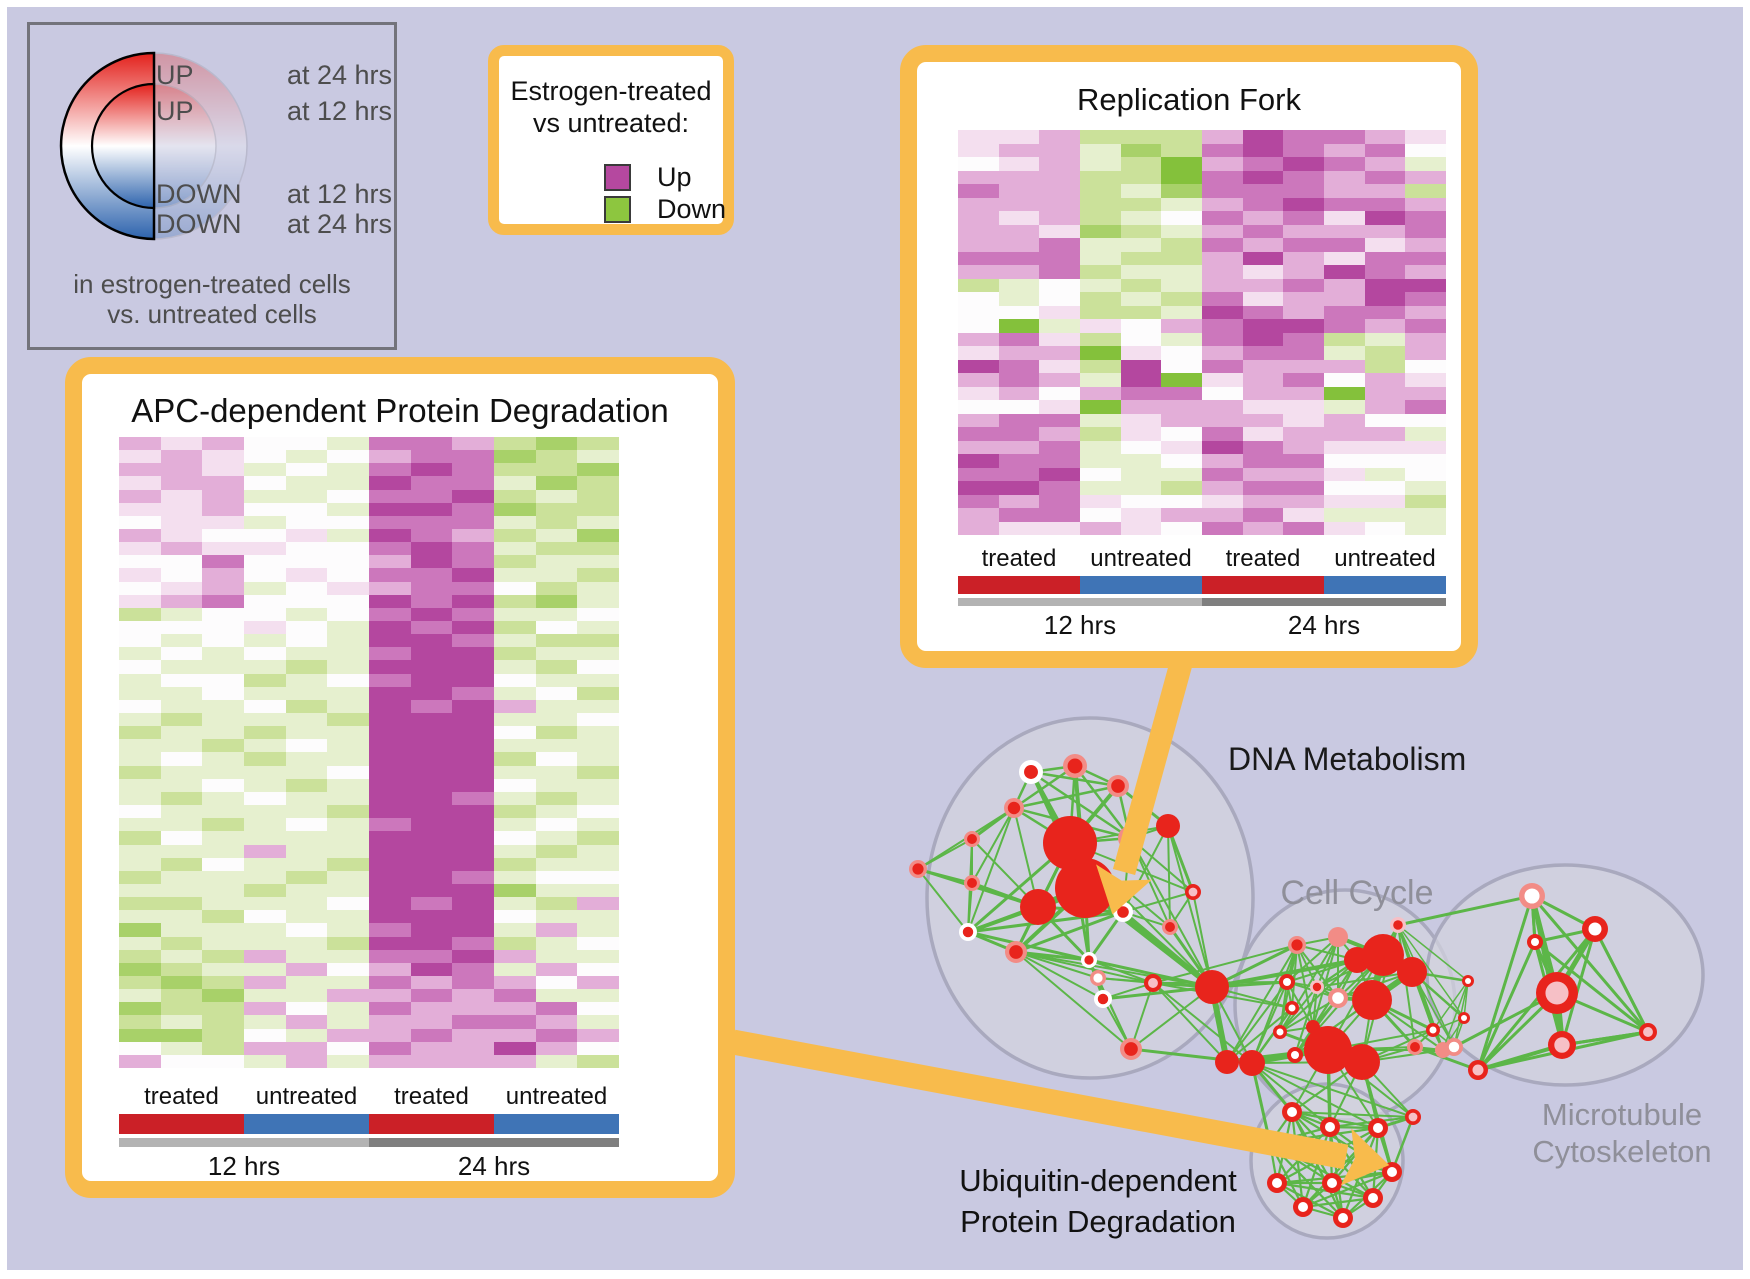 Image resolution: width=1750 pixels, height=1279 pixels. What do you see at coordinates (1141, 558) in the screenshot?
I see `condition-label: untreated` at bounding box center [1141, 558].